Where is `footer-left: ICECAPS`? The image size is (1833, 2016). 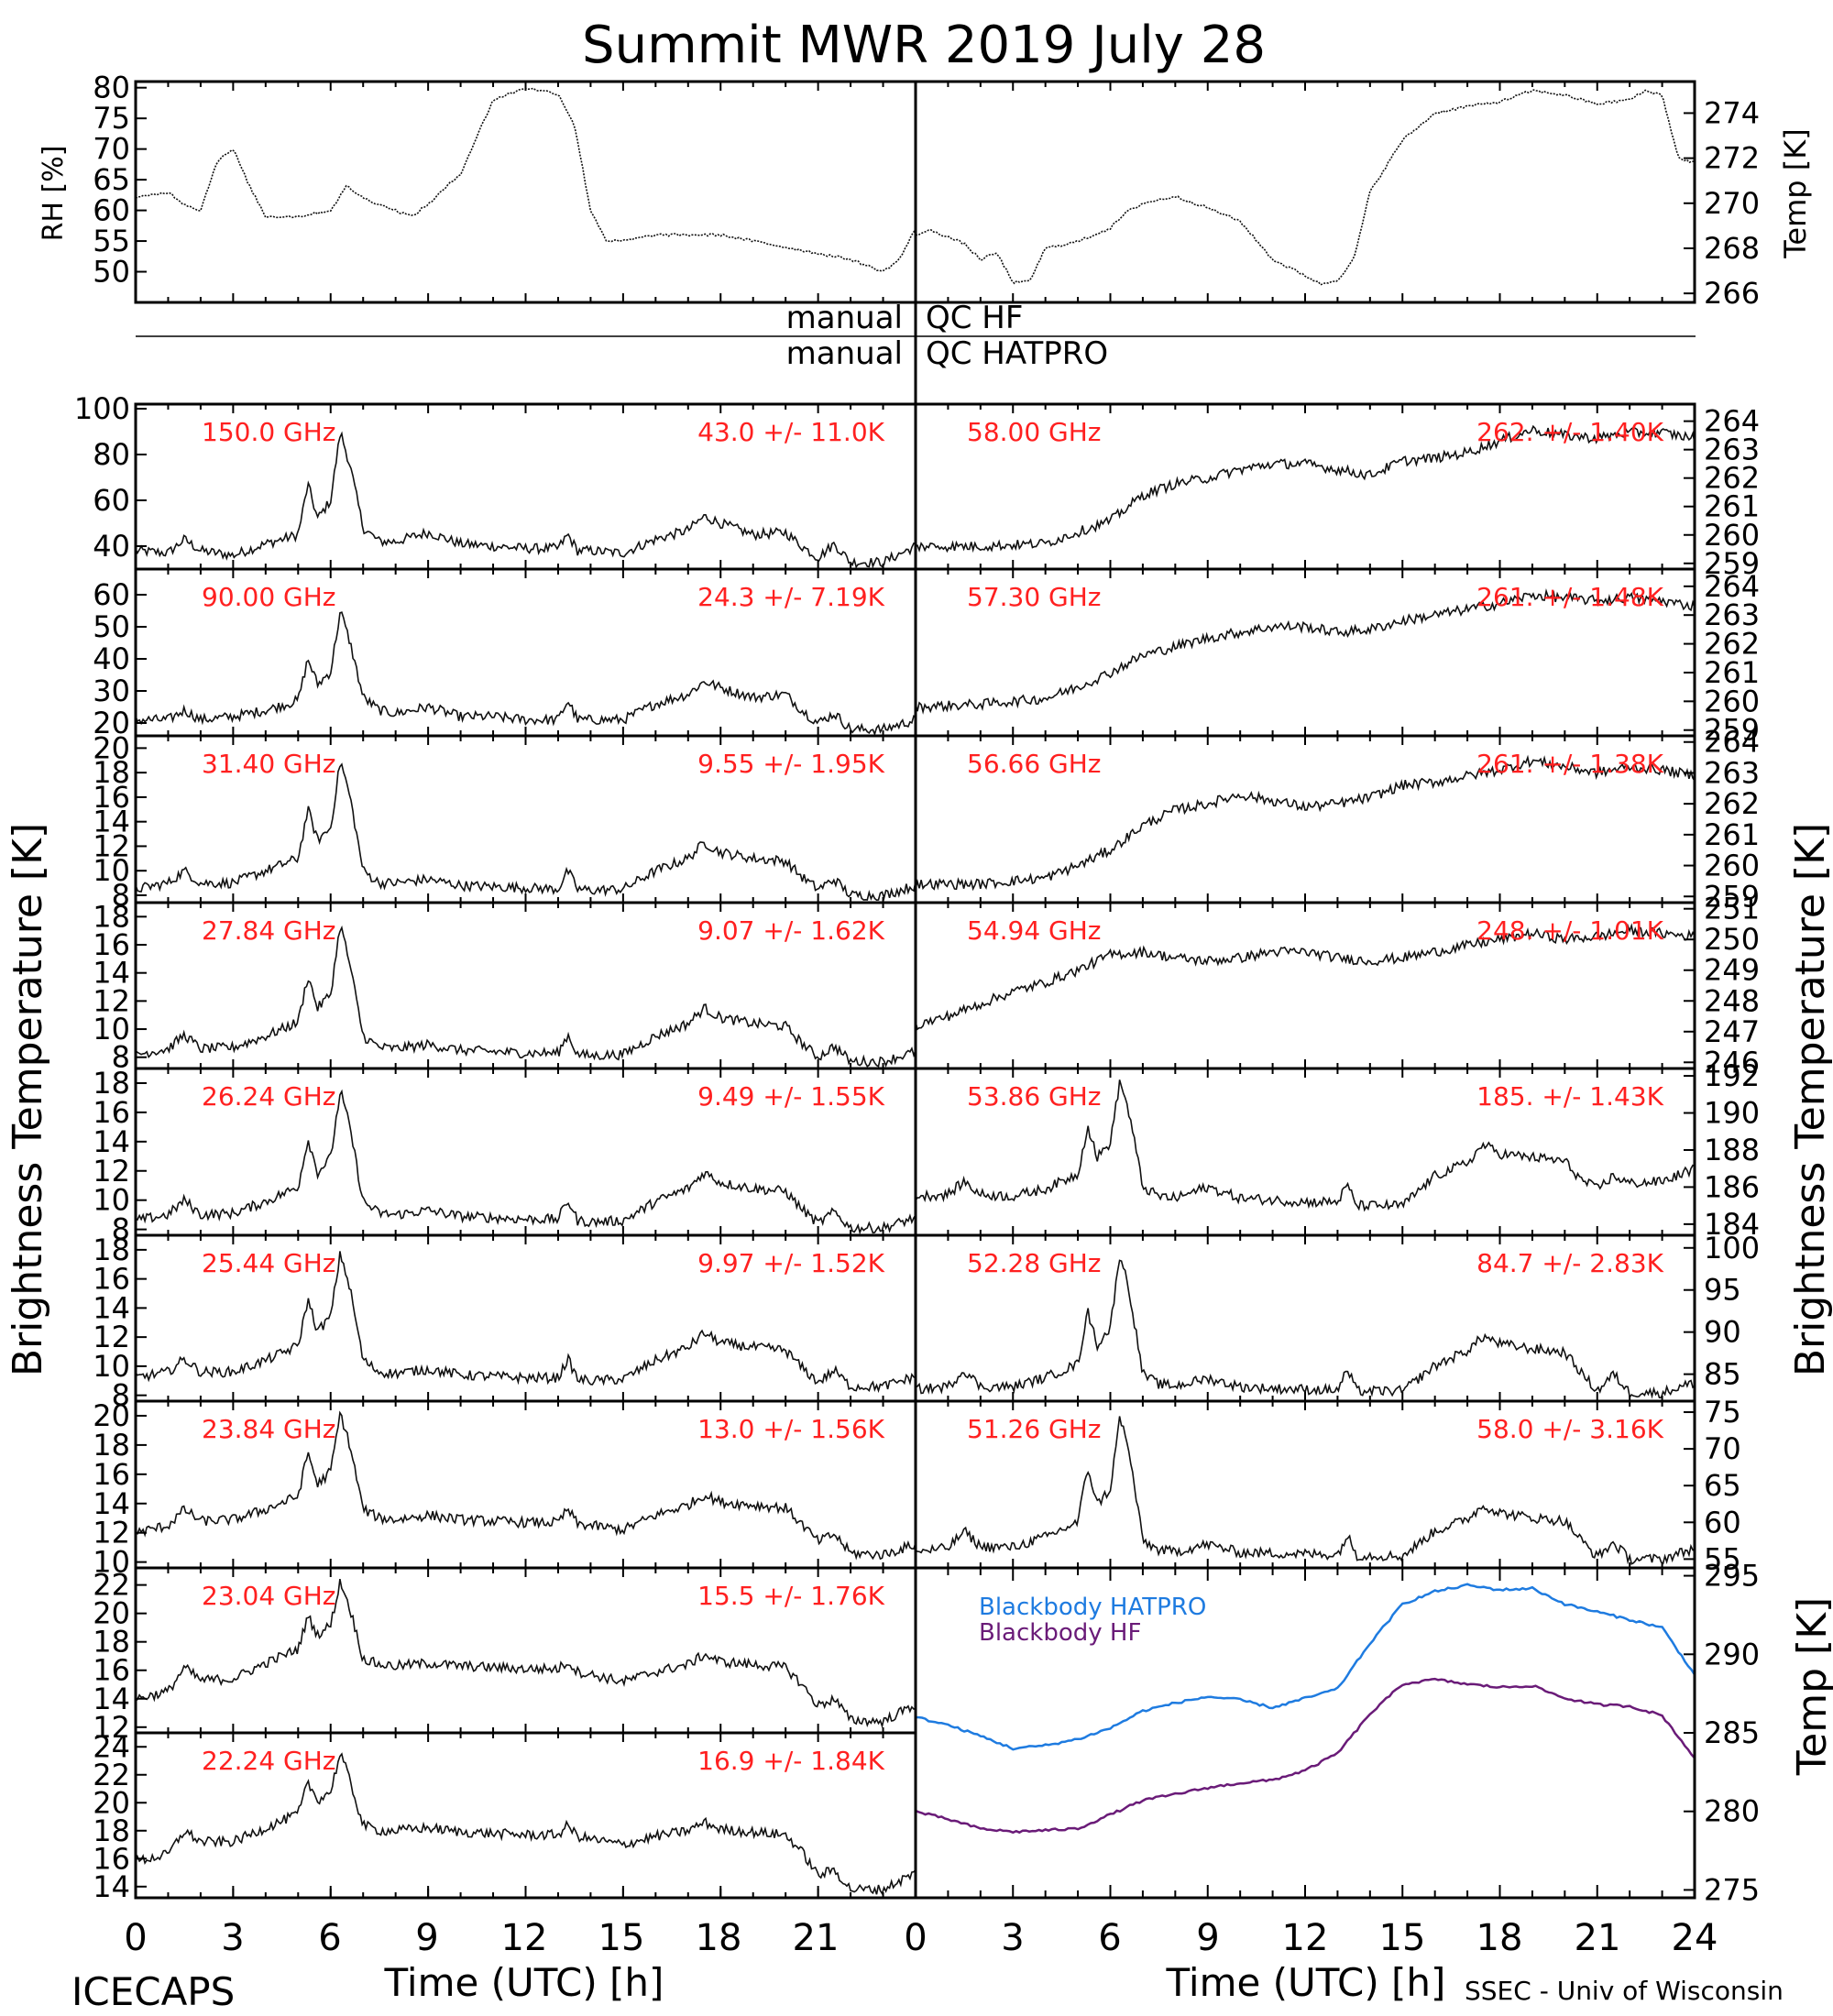
footer-left: ICECAPS is located at coordinates (153, 1991).